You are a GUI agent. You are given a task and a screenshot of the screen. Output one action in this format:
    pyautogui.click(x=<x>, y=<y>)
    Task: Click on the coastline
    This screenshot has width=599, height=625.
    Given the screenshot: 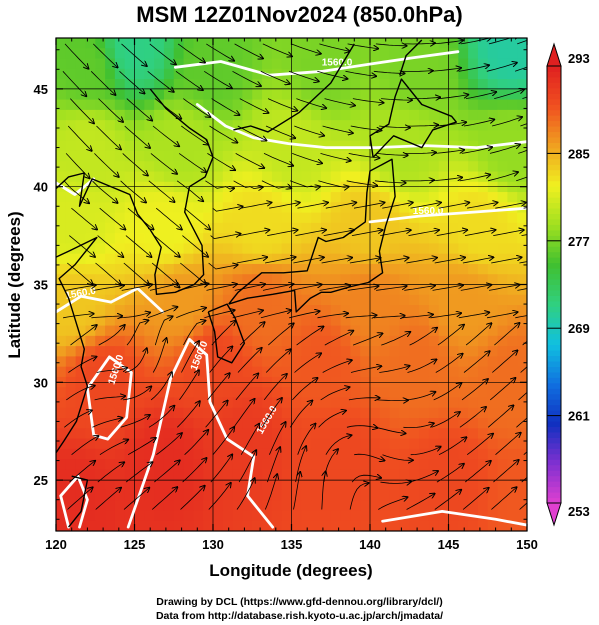 What is the action you would take?
    pyautogui.click(x=78, y=501)
    